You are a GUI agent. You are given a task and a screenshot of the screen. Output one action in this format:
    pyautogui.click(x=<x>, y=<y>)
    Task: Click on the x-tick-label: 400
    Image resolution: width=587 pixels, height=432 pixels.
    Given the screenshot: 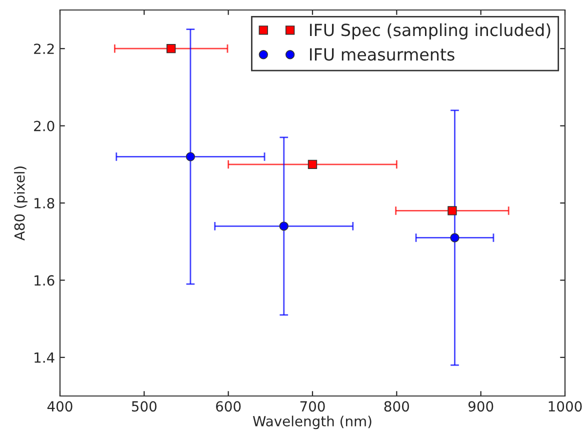 What is the action you would take?
    pyautogui.click(x=59, y=406)
    